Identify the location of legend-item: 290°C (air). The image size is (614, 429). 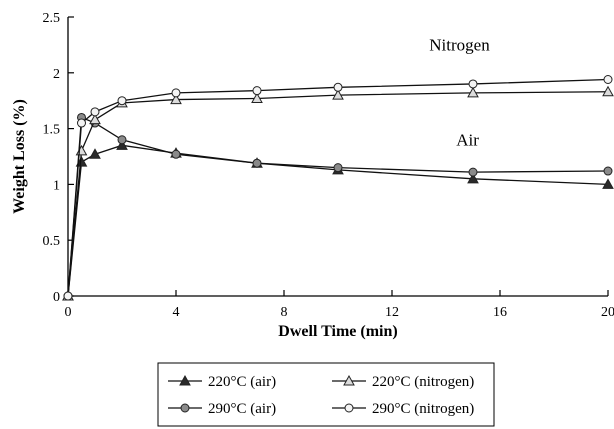
(222, 409).